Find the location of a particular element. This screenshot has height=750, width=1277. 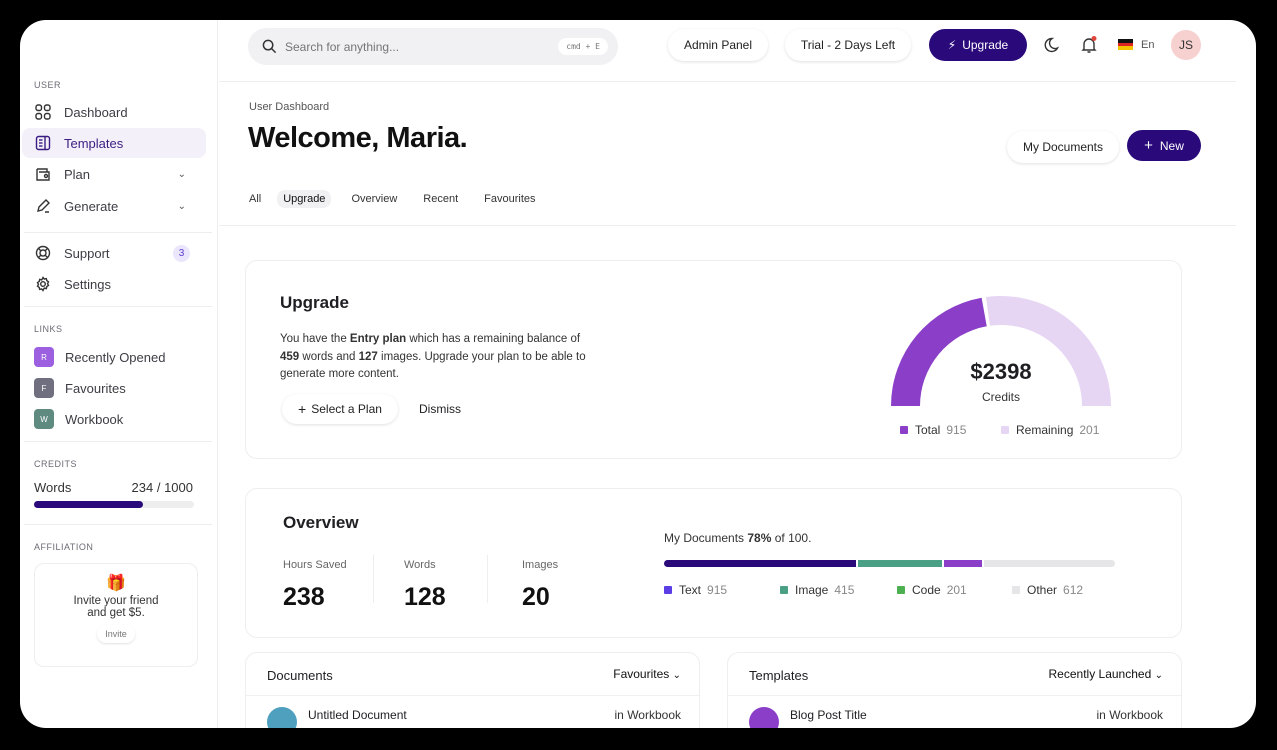

plus-icon: + is located at coordinates (302, 409).